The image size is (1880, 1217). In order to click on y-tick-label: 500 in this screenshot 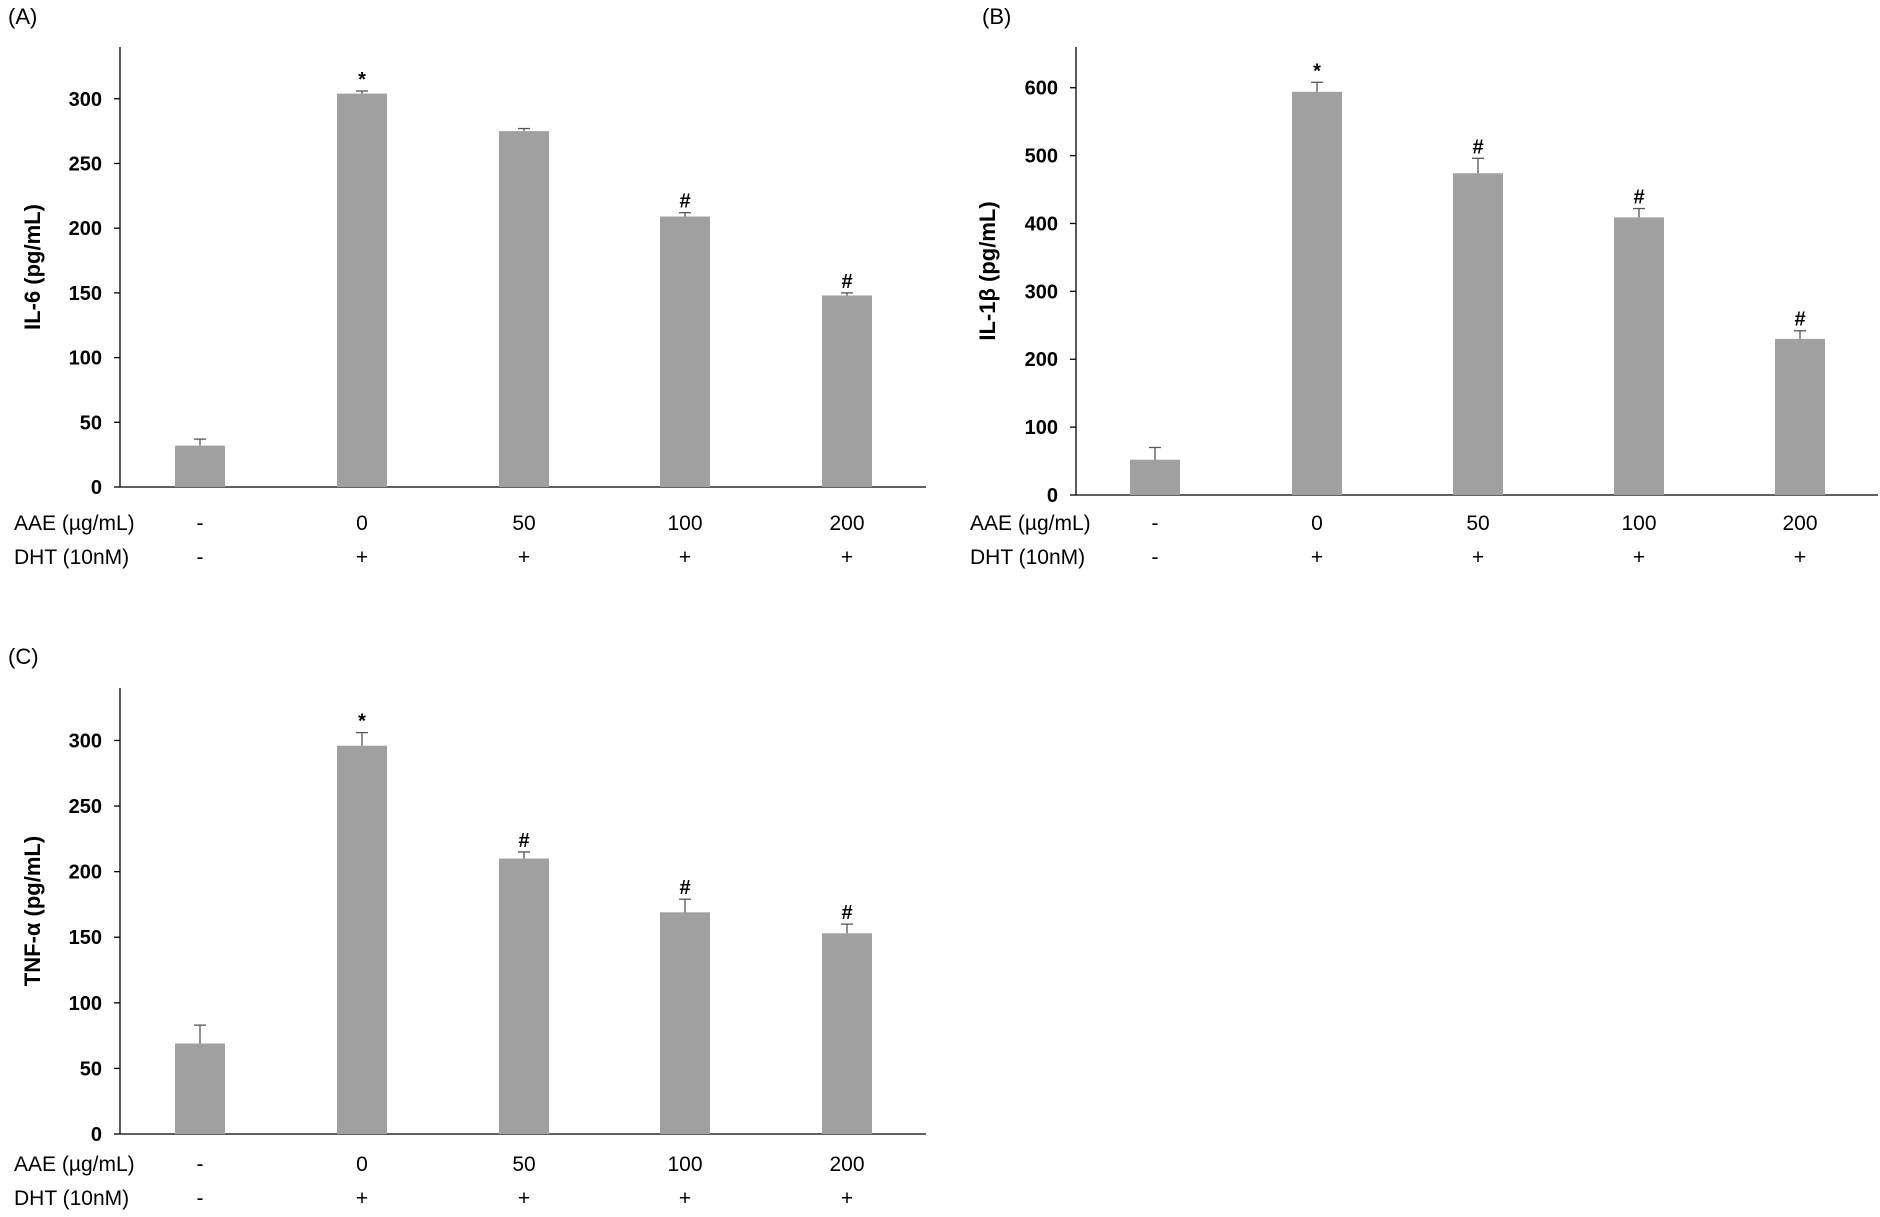, I will do `click(1041, 157)`.